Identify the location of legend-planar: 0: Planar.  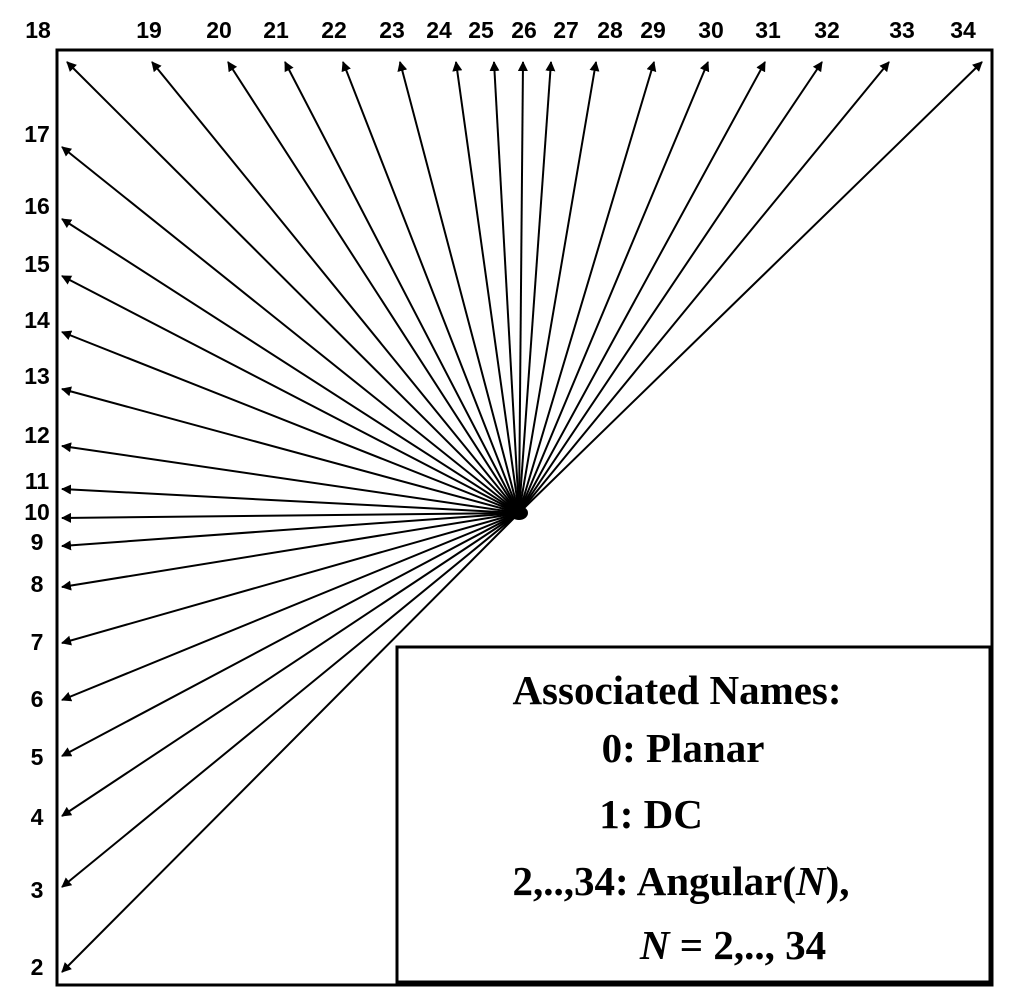
(683, 748).